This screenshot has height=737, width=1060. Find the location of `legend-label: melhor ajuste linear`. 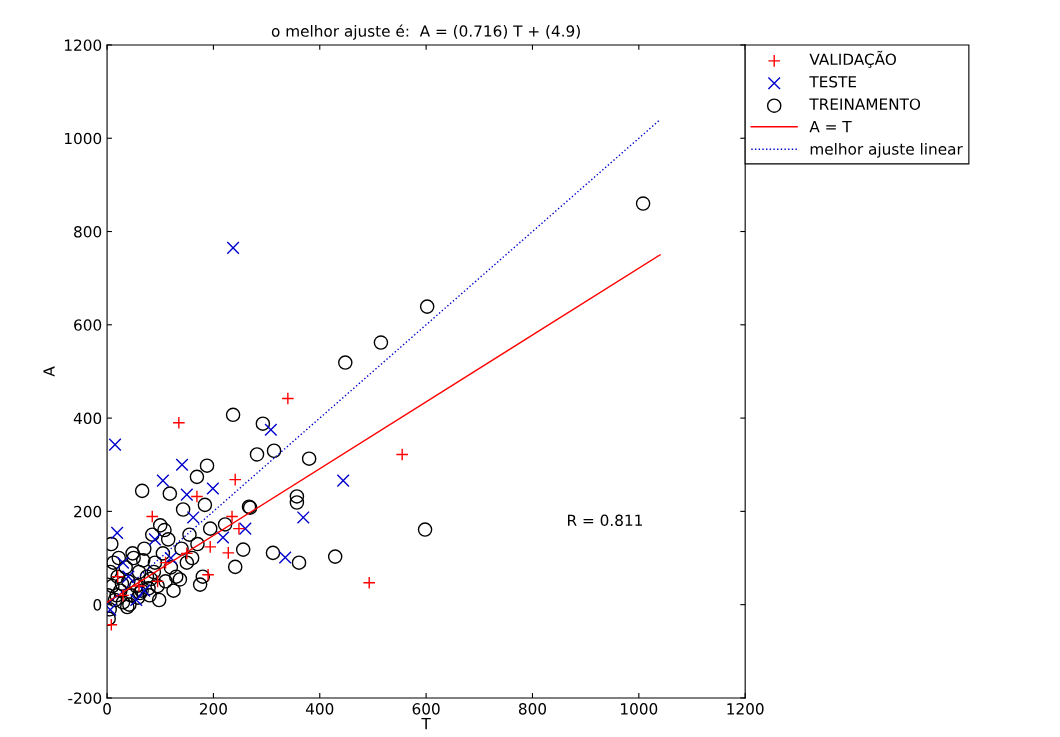

legend-label: melhor ajuste linear is located at coordinates (886, 150).